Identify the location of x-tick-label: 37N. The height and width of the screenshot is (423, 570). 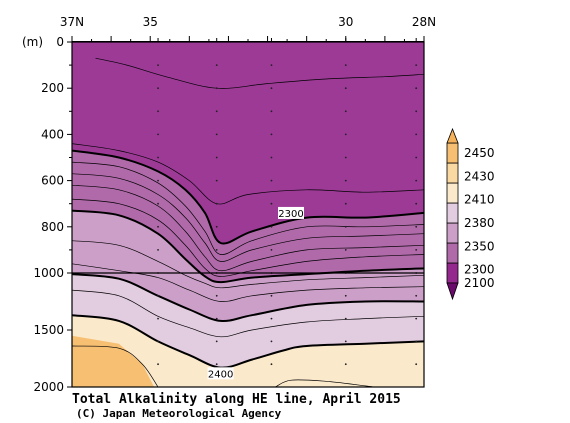
(72, 22).